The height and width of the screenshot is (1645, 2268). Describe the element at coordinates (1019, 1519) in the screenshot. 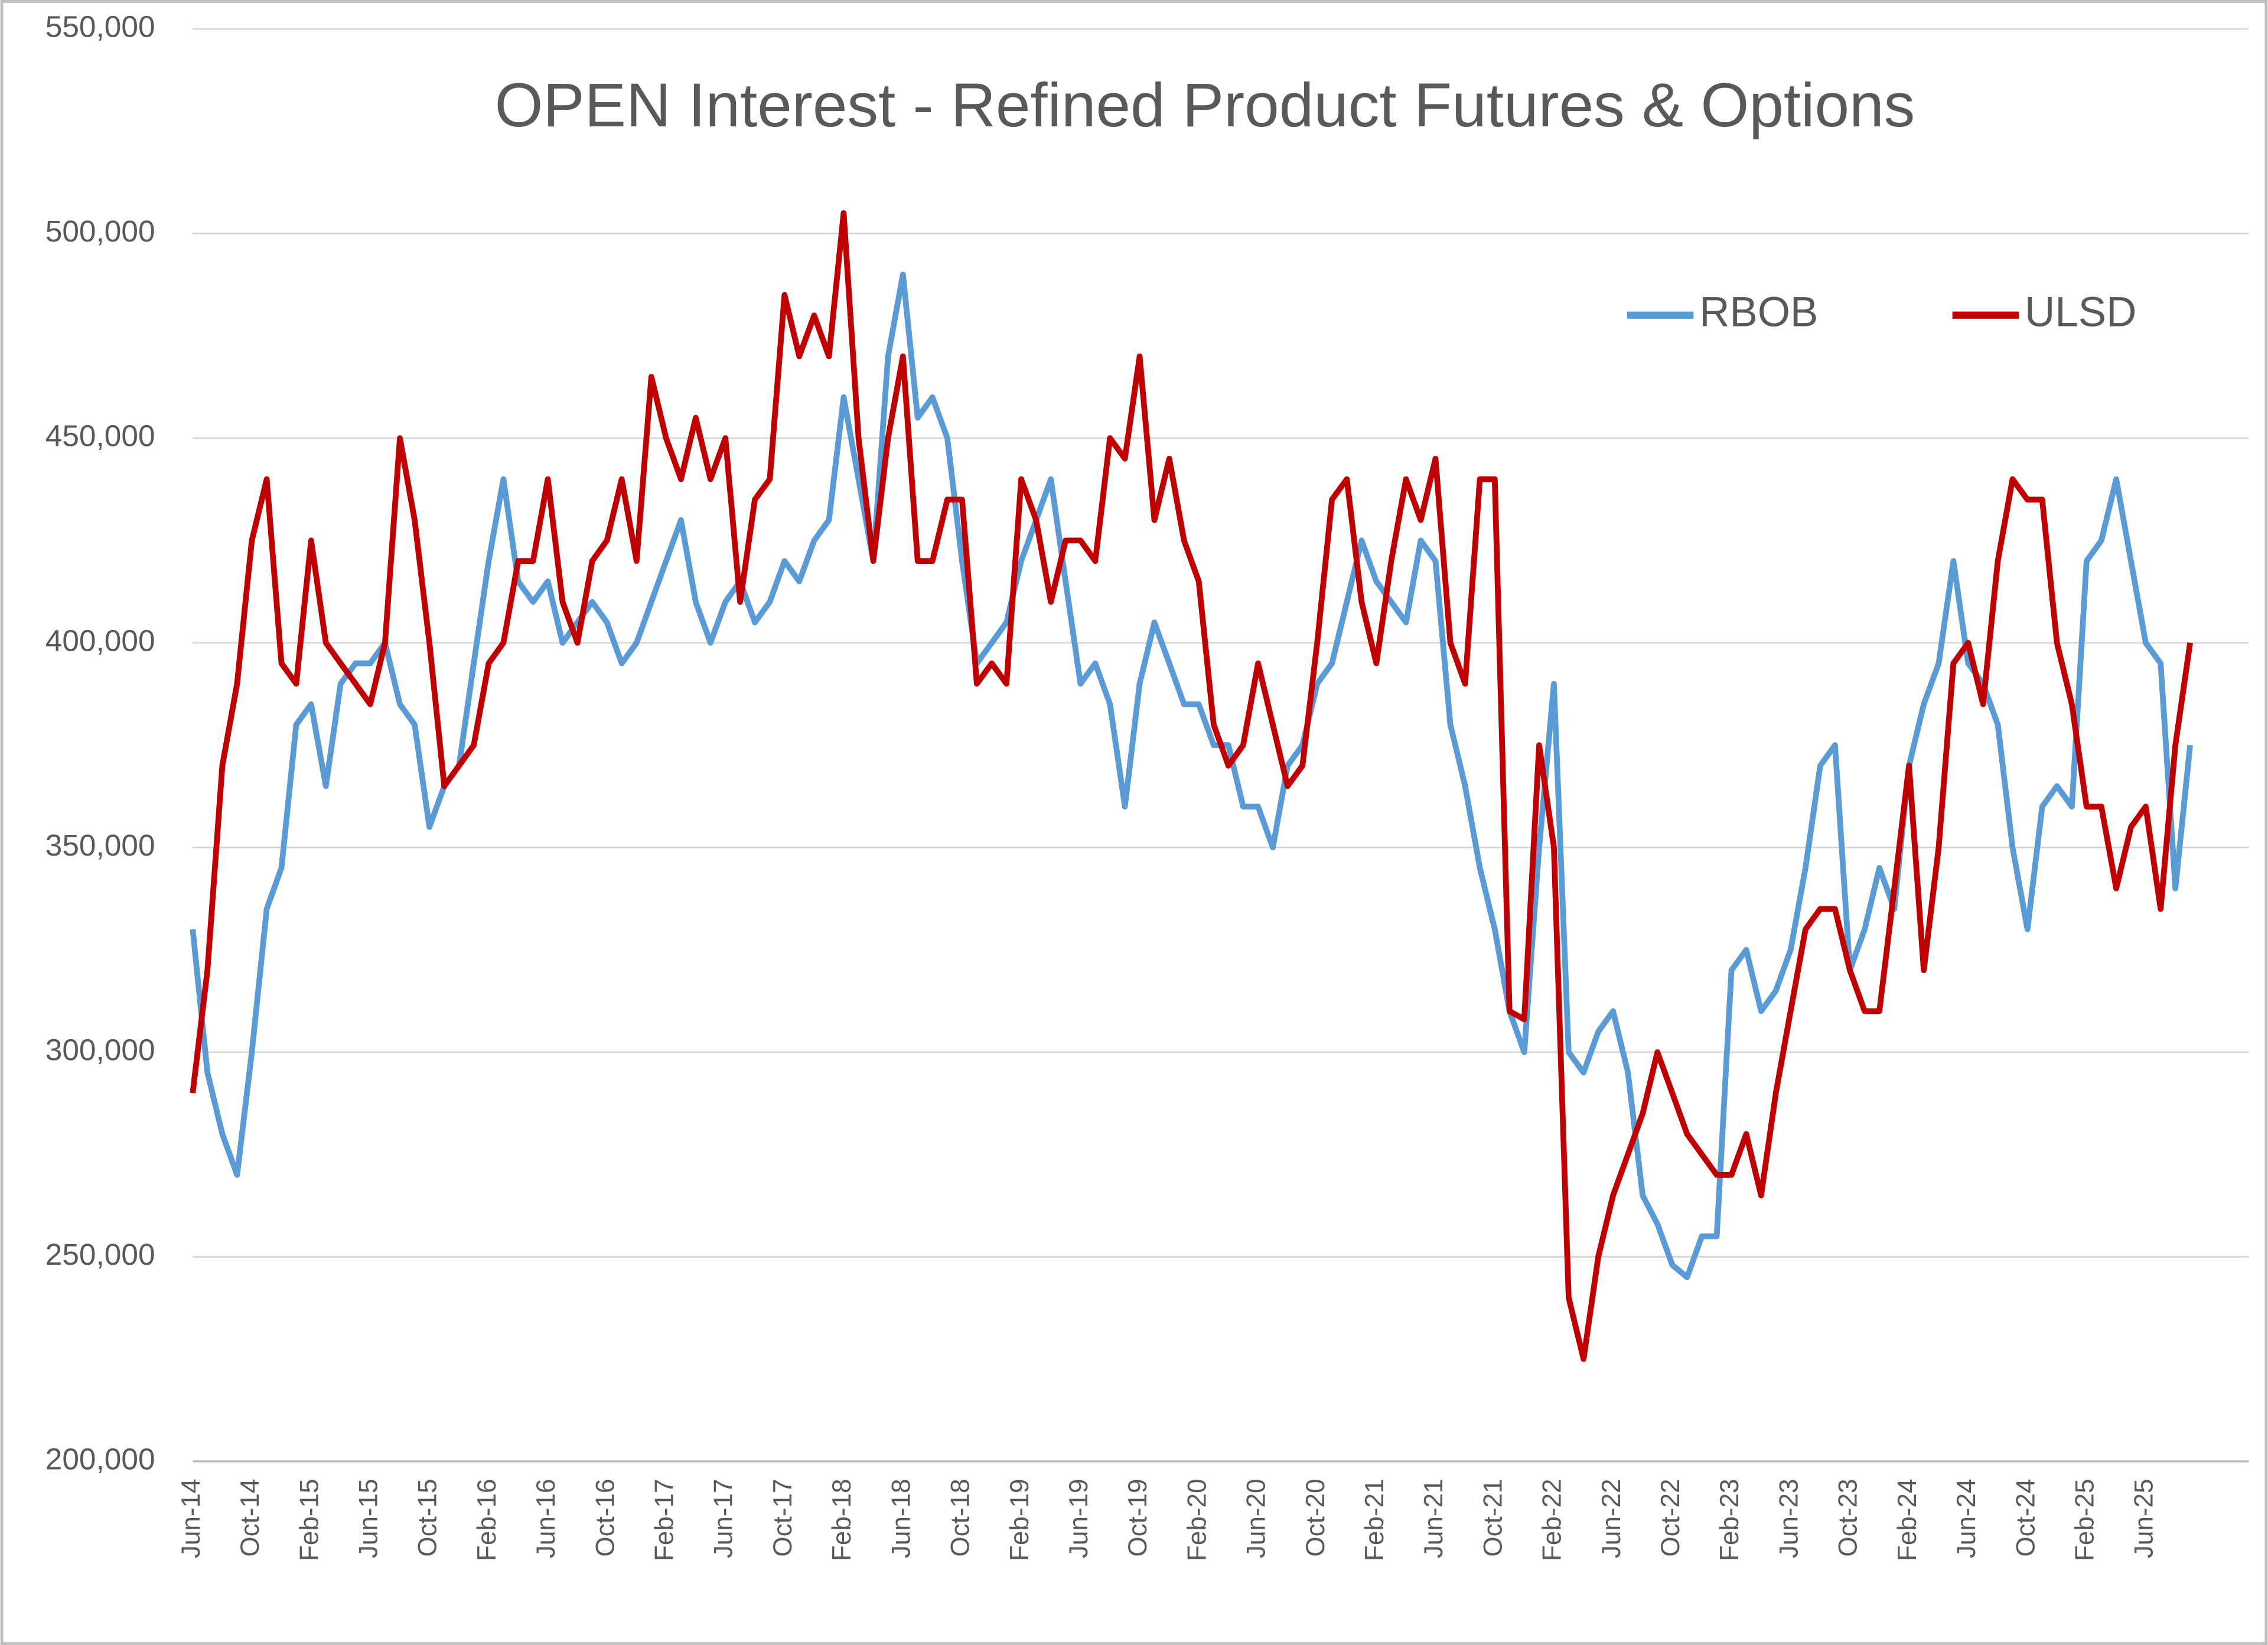

I see `x-tick-label: Feb-19` at that location.